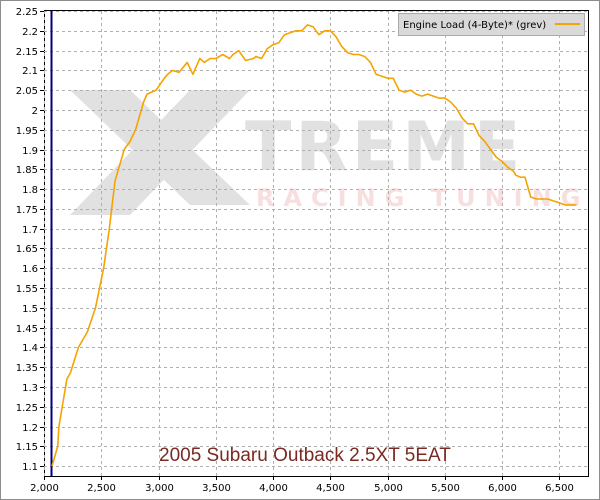 The width and height of the screenshot is (600, 500). What do you see at coordinates (27, 447) in the screenshot?
I see `y-tick-label: 1.15` at bounding box center [27, 447].